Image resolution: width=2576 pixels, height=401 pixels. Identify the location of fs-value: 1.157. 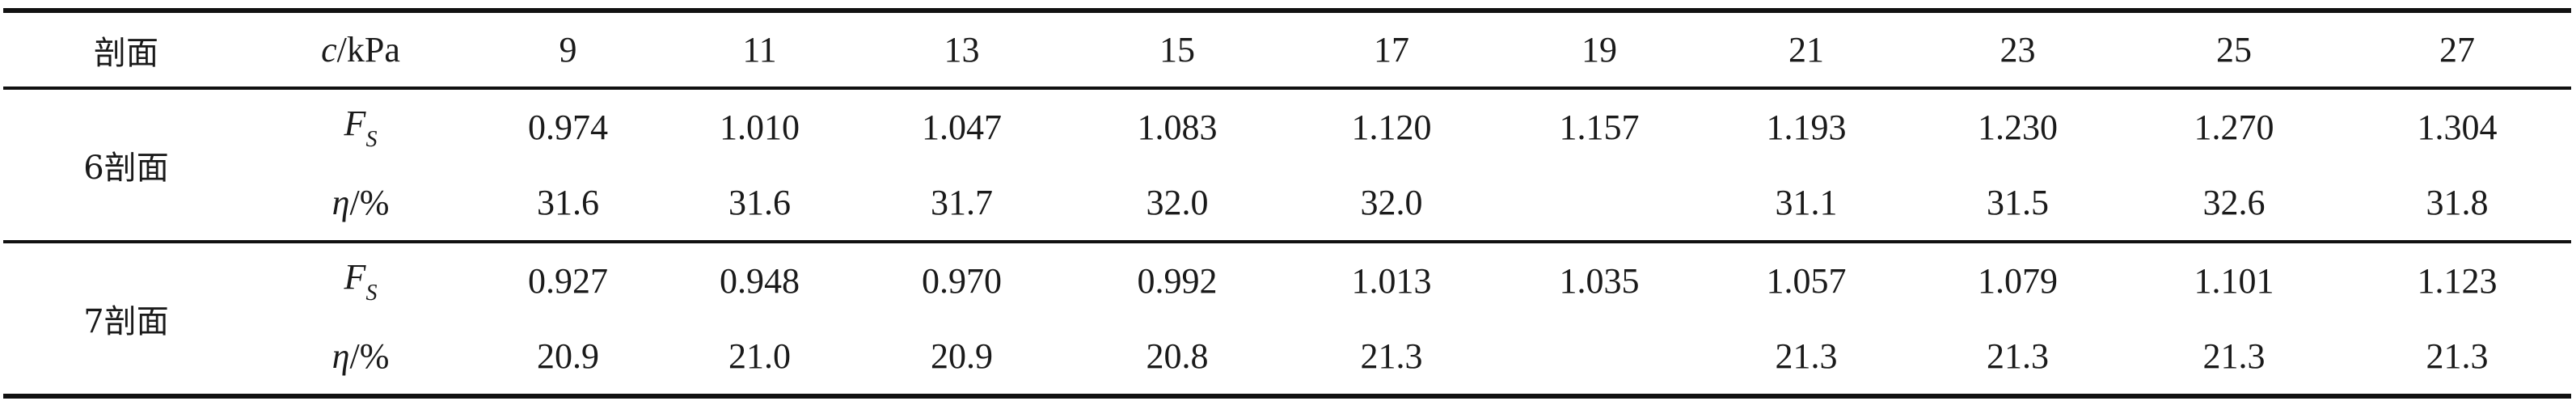
(1599, 128).